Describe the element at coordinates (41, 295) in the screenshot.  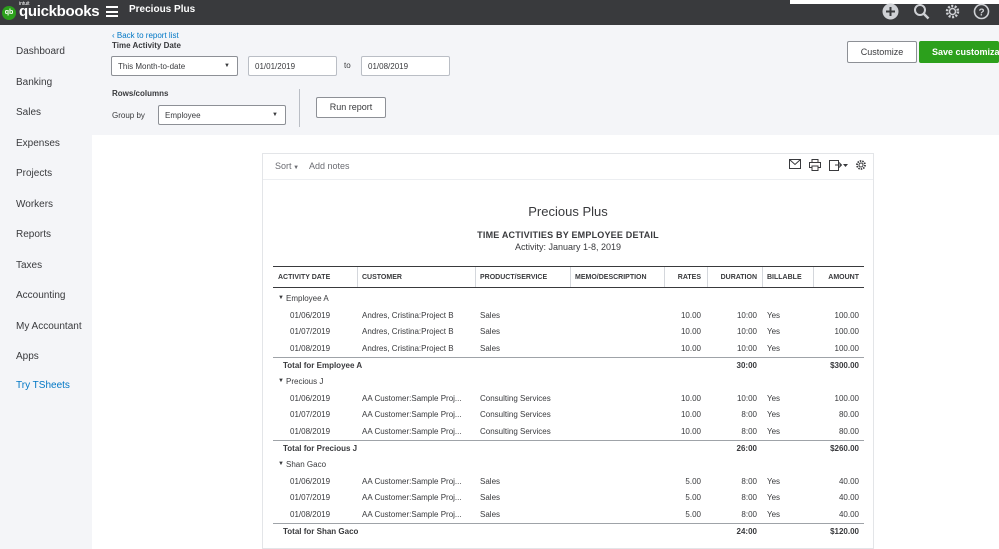
I see `sidebar-item-accounting: Accounting` at that location.